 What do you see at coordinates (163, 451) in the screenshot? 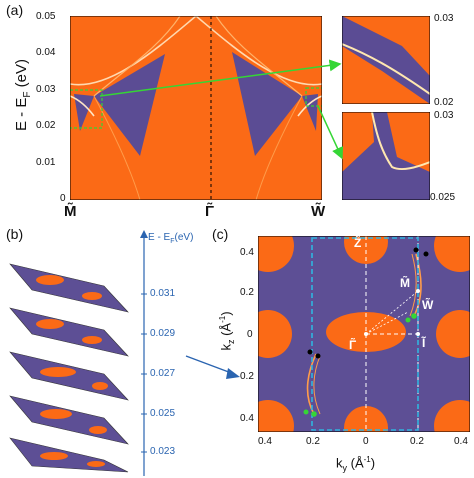
I see `panel-b-energy-label: 0.023` at bounding box center [163, 451].